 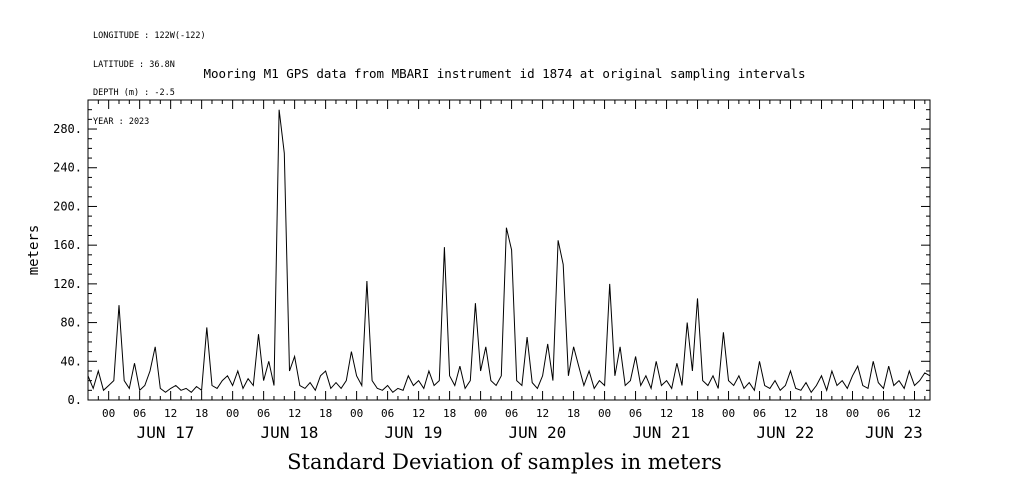 I want to click on depth-label: DEPTH (m) : -2.5, so click(x=134, y=93).